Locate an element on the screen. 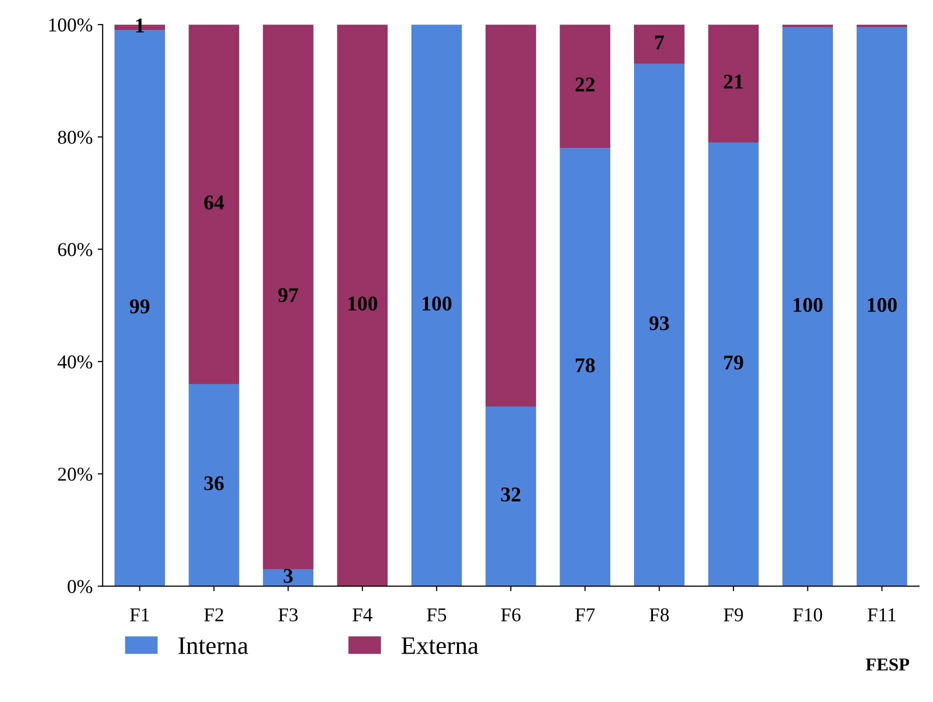  legend-label: Externa is located at coordinates (440, 645).